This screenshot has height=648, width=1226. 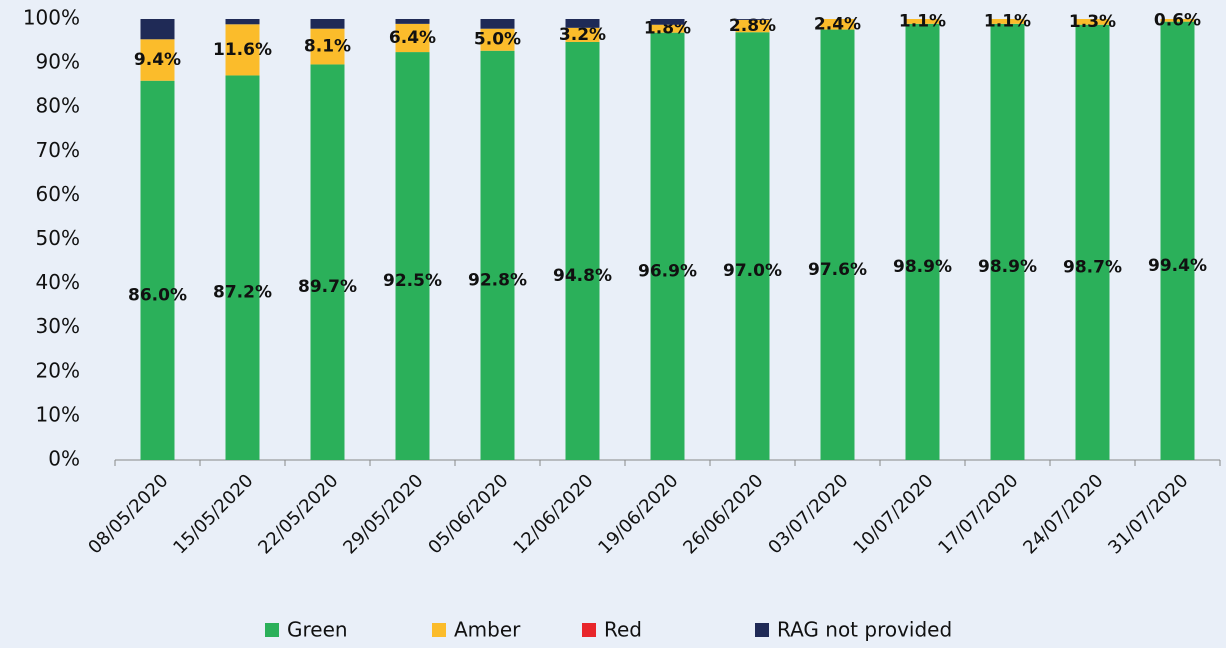 What do you see at coordinates (412, 281) in the screenshot?
I see `value-label: 92.5%` at bounding box center [412, 281].